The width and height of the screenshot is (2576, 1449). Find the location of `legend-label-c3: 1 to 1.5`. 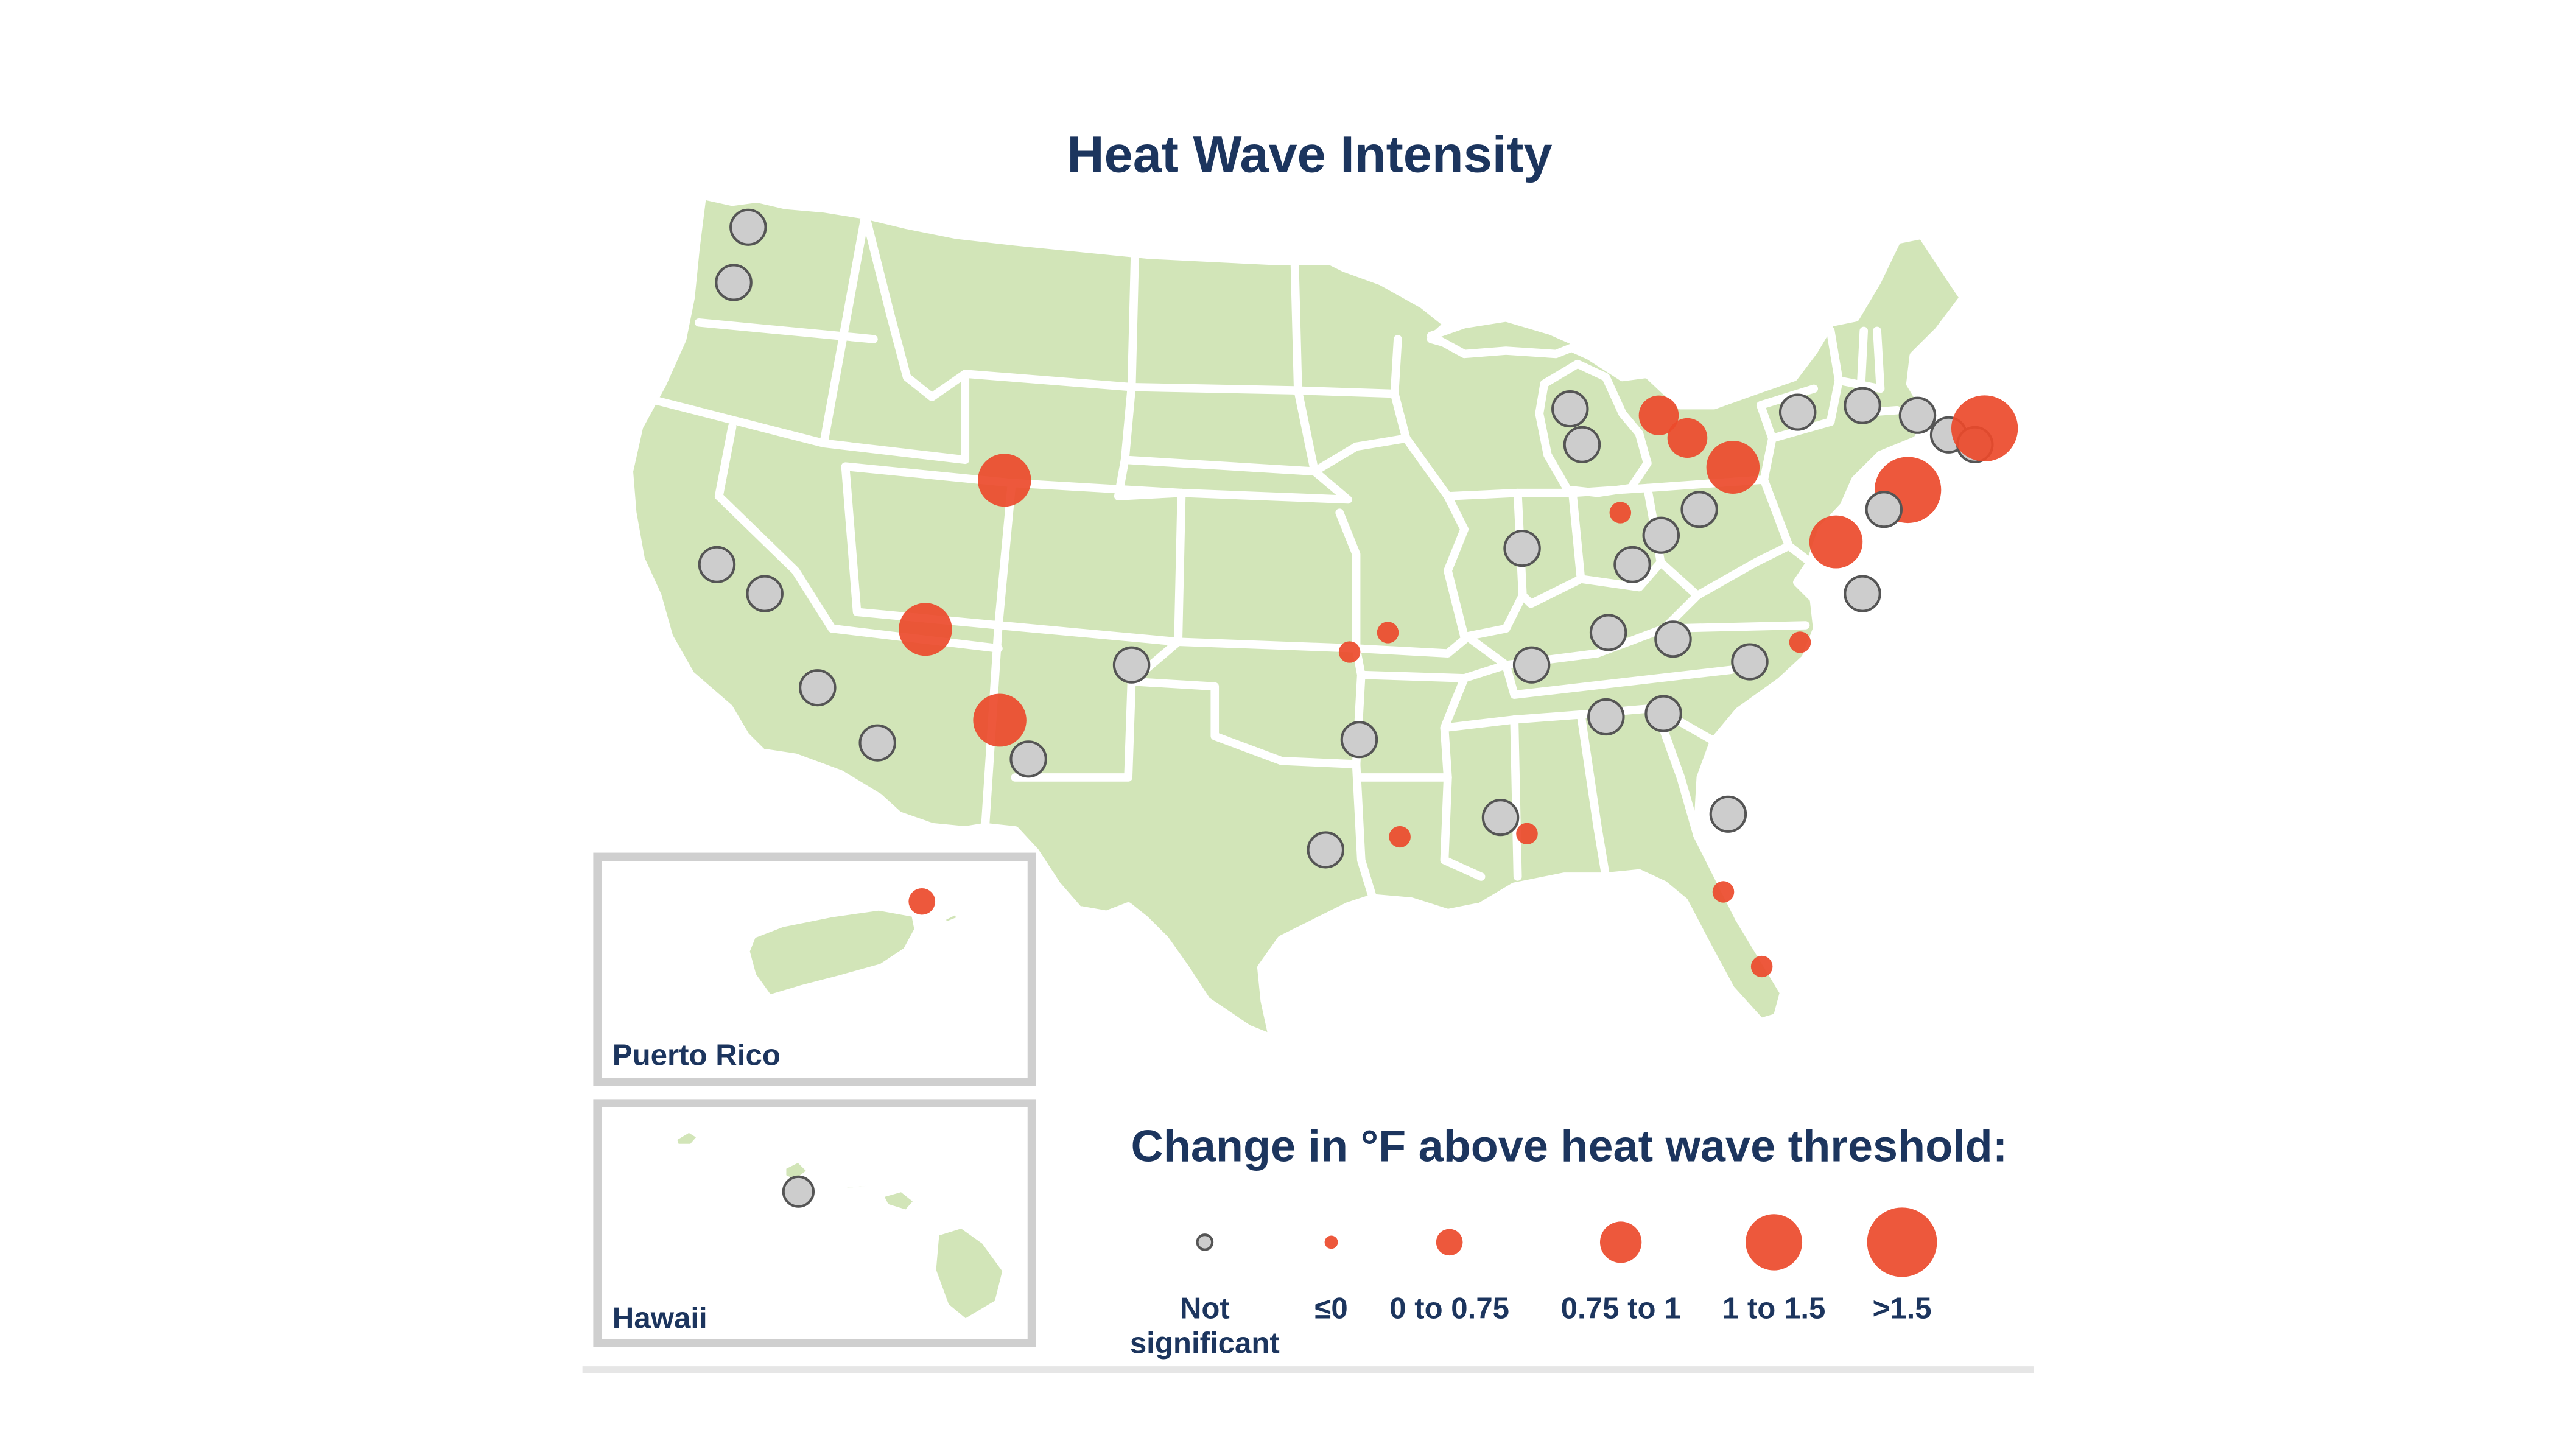

legend-label-c3: 1 to 1.5 is located at coordinates (1774, 1308).